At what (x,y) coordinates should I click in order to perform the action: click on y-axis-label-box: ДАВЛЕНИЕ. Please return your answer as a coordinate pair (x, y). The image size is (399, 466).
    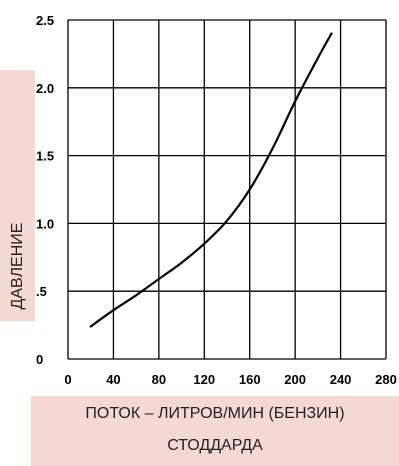
    Looking at the image, I should click on (17, 195).